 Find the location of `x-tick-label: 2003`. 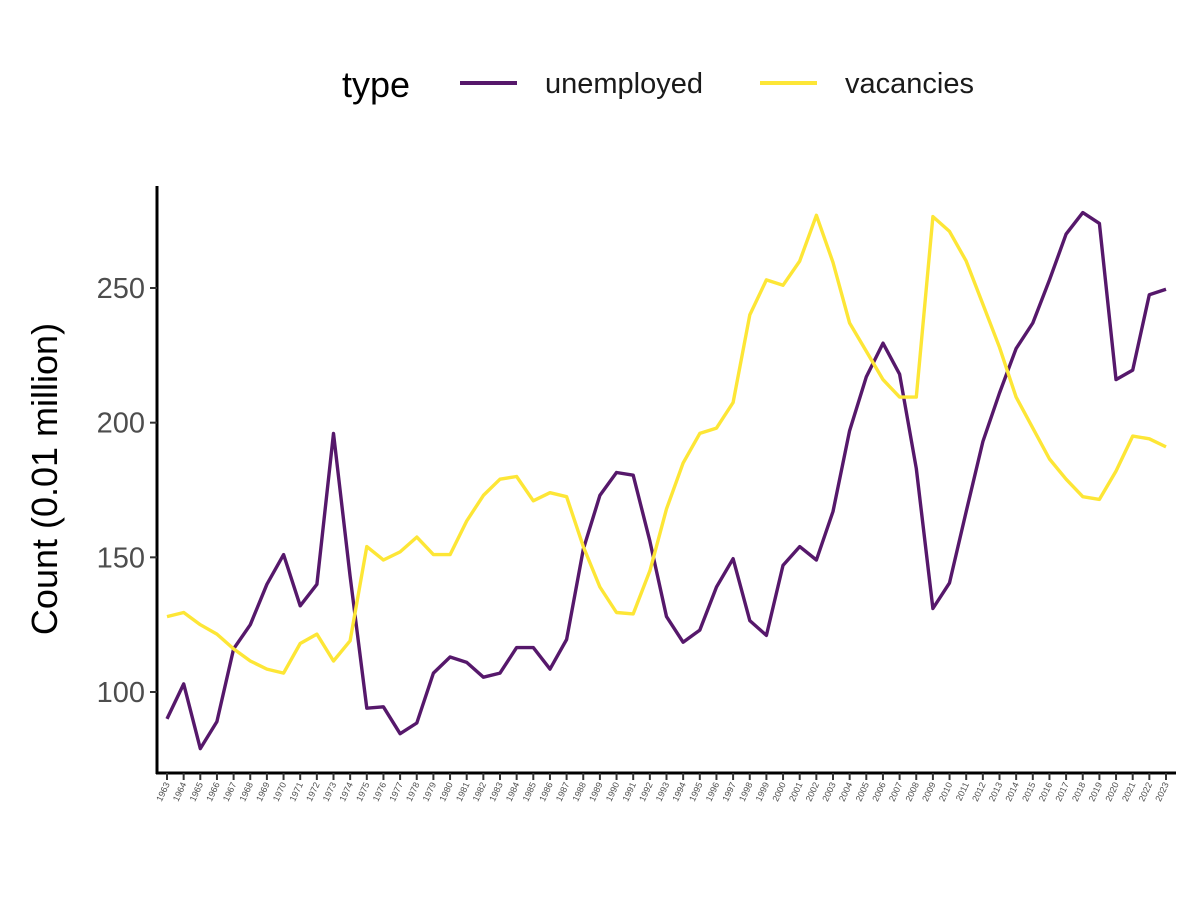

x-tick-label: 2003 is located at coordinates (829, 792).